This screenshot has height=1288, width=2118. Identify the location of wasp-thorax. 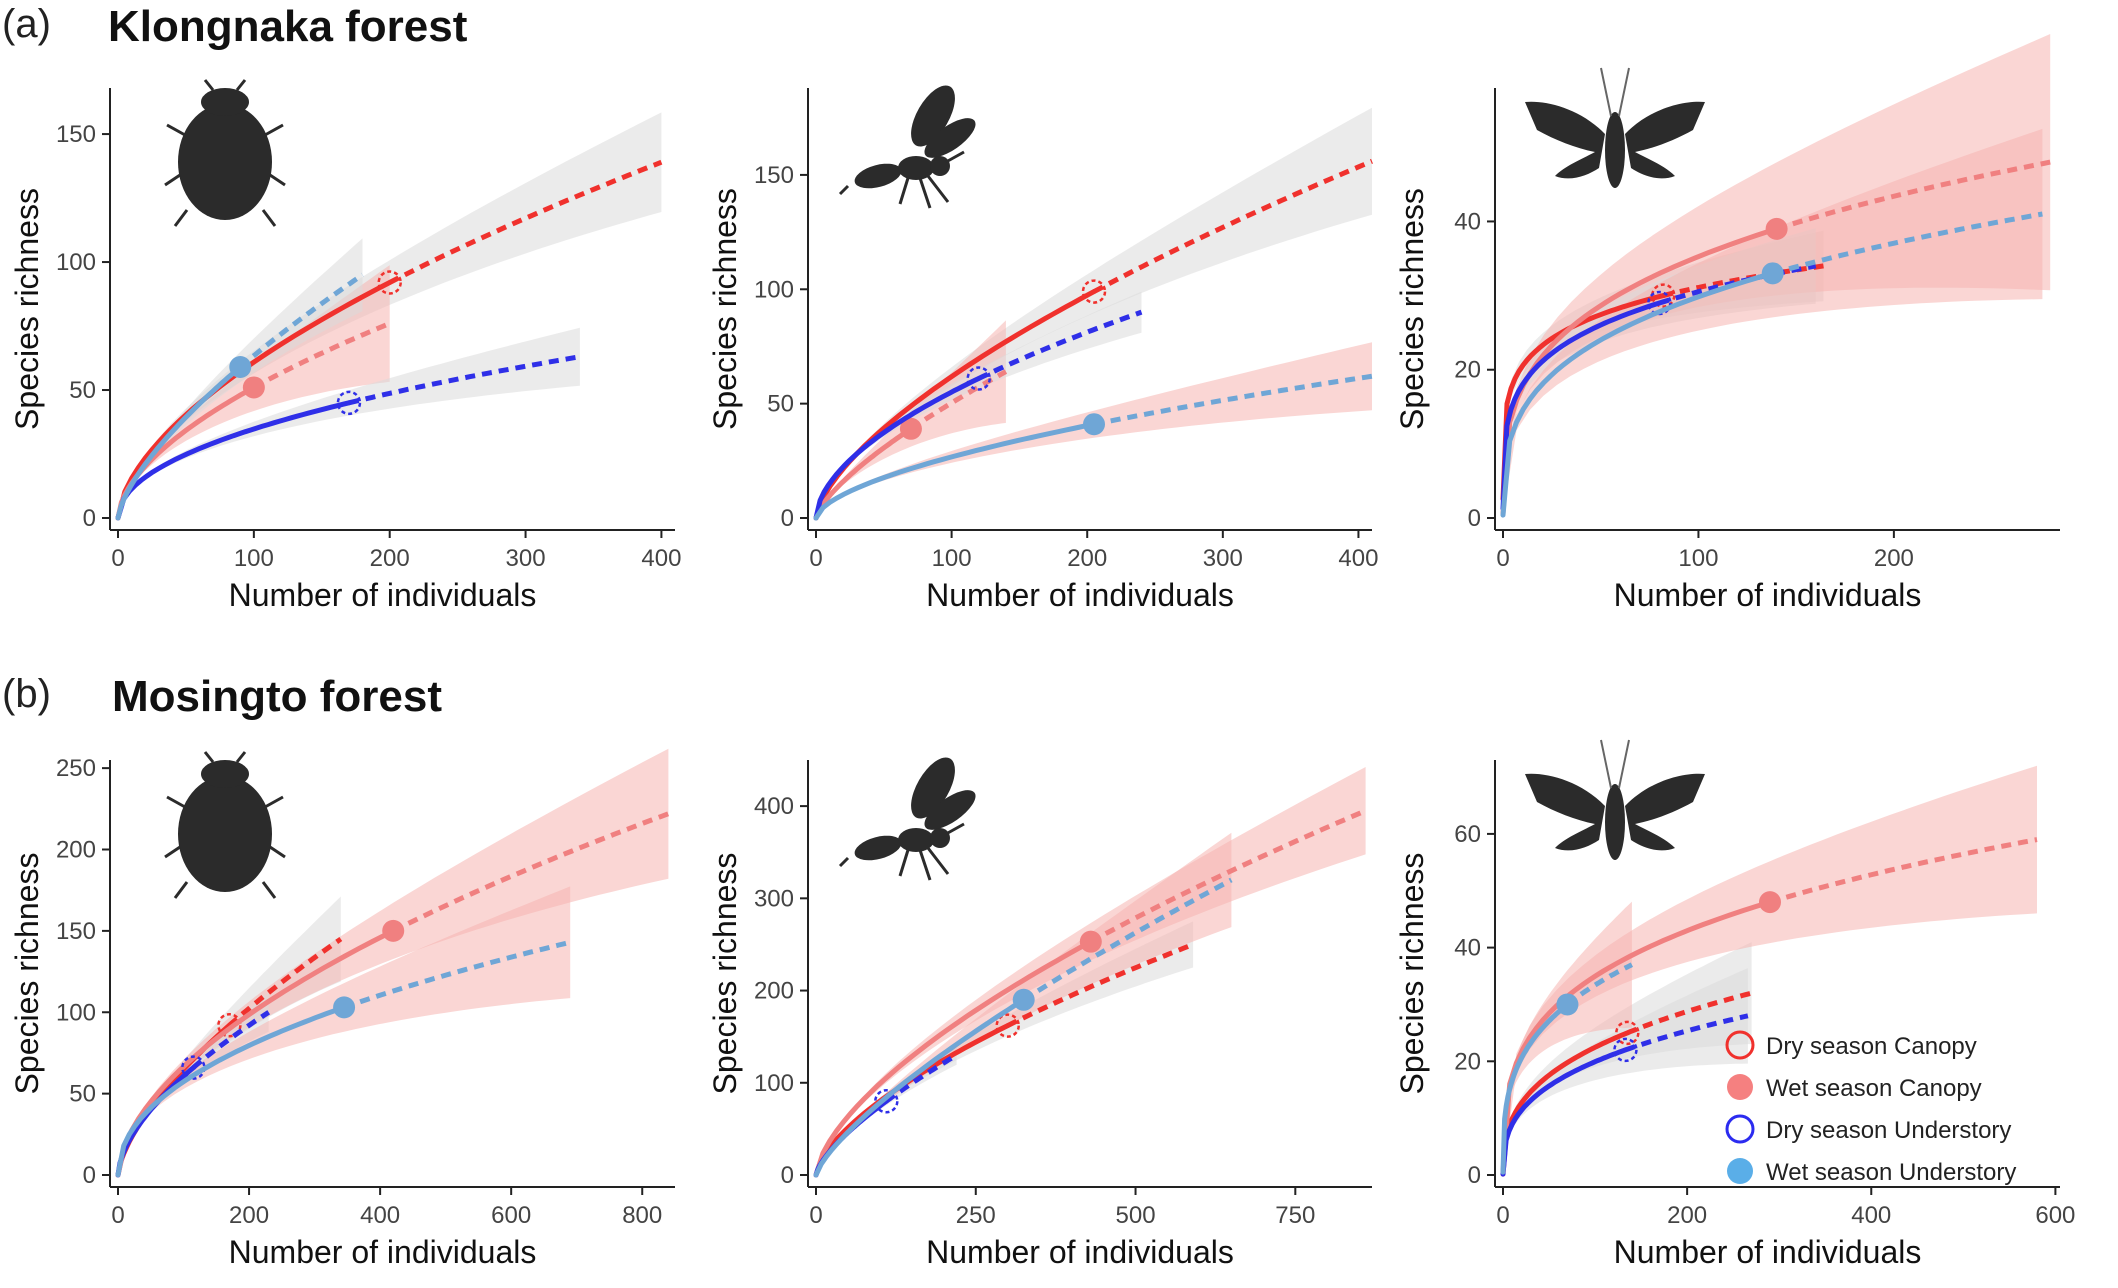
(916, 840).